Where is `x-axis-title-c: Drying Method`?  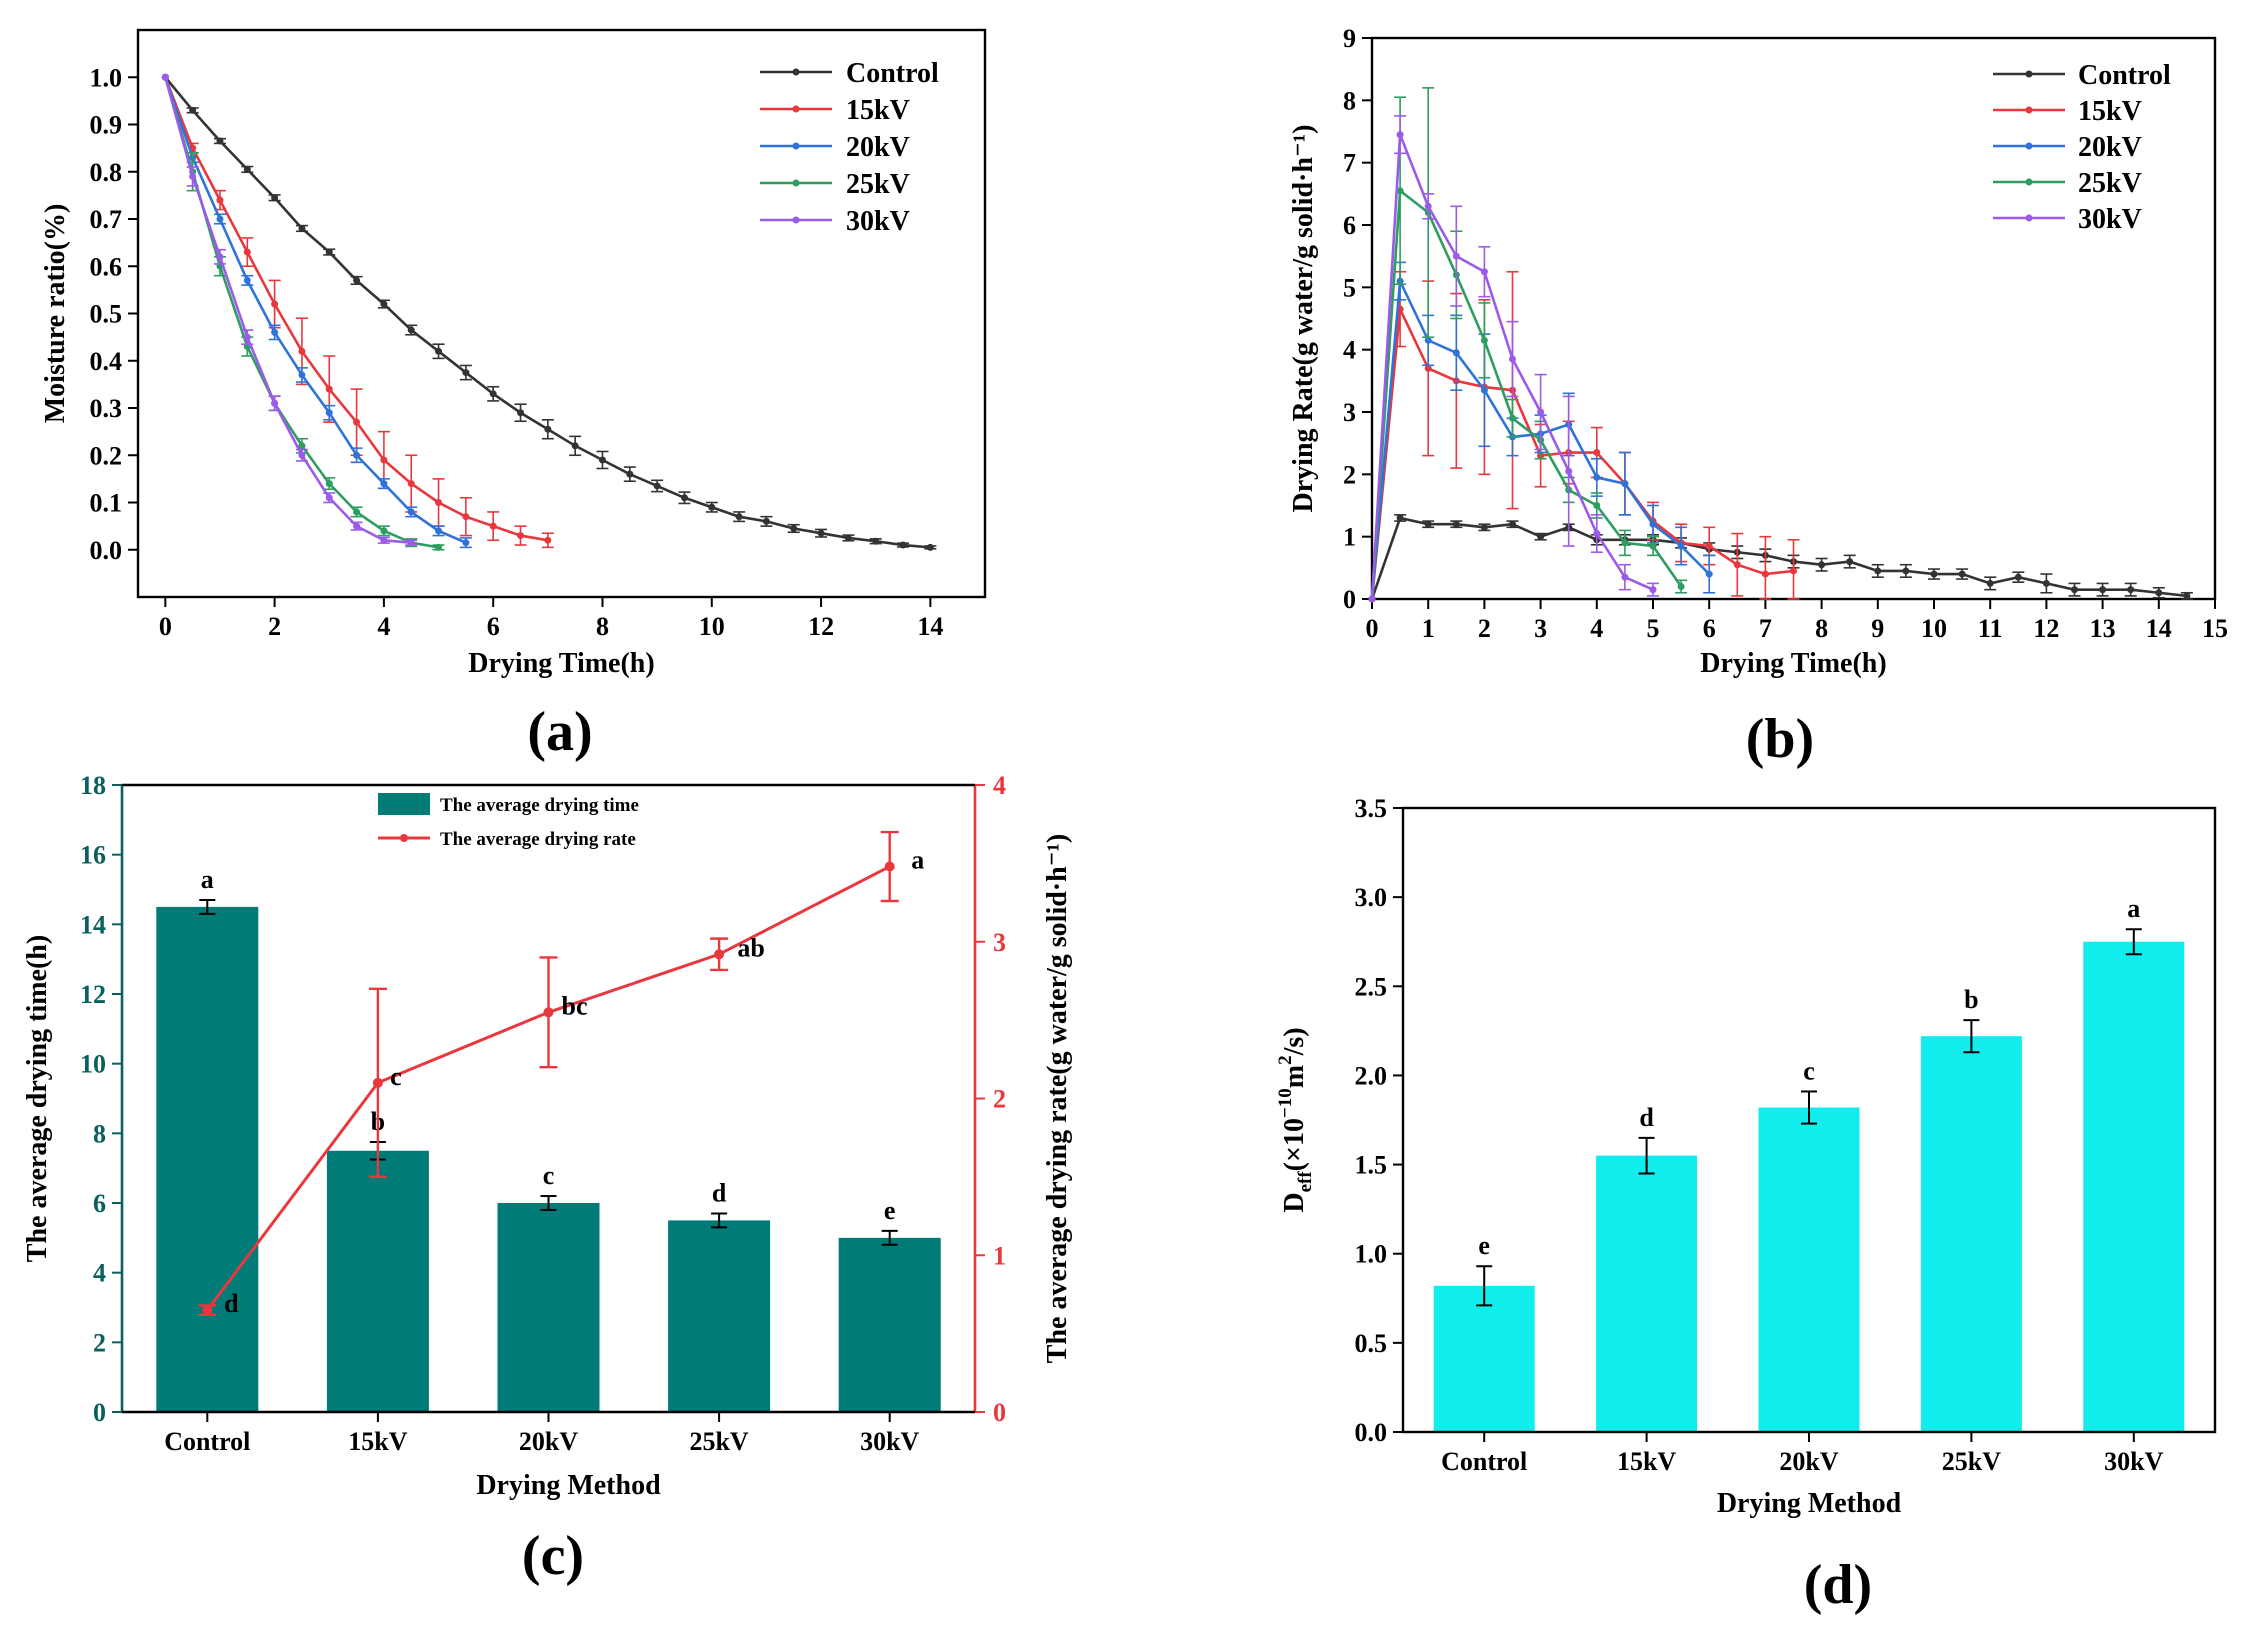 x-axis-title-c: Drying Method is located at coordinates (568, 1485).